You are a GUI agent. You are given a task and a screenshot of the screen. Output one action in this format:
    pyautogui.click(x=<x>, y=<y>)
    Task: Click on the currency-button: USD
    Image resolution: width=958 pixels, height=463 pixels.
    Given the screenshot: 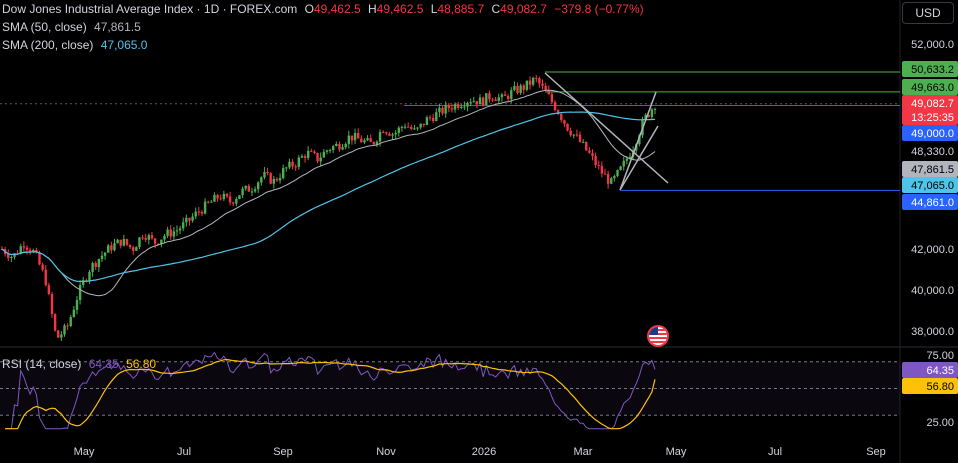 What is the action you would take?
    pyautogui.click(x=928, y=13)
    